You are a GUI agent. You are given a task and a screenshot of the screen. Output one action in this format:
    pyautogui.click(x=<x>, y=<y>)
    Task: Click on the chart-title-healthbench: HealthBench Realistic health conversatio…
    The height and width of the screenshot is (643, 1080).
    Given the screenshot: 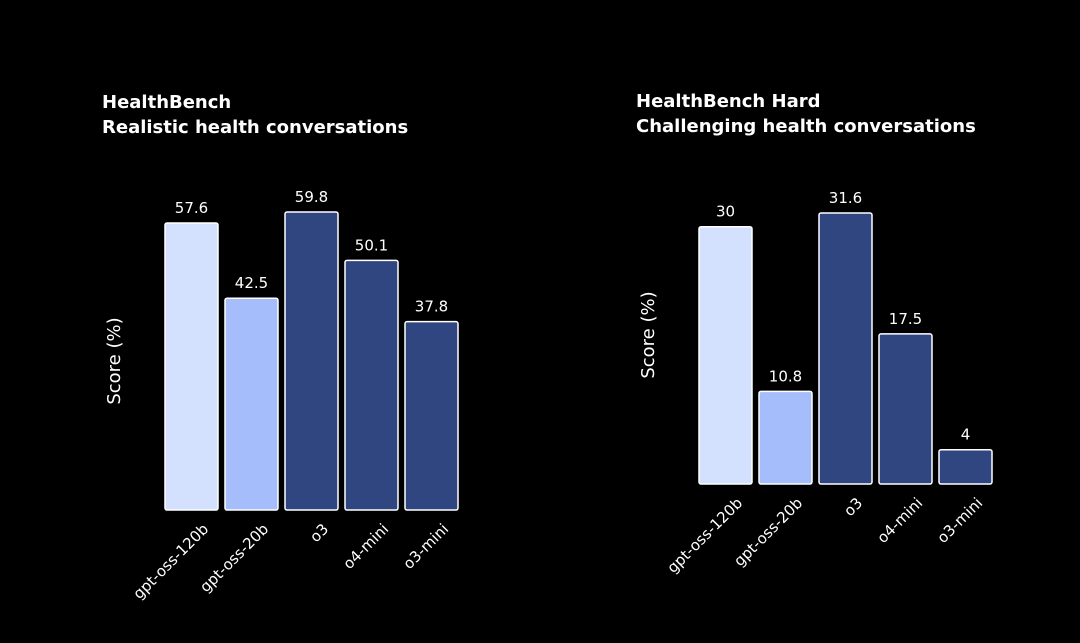 What is the action you would take?
    pyautogui.click(x=255, y=115)
    